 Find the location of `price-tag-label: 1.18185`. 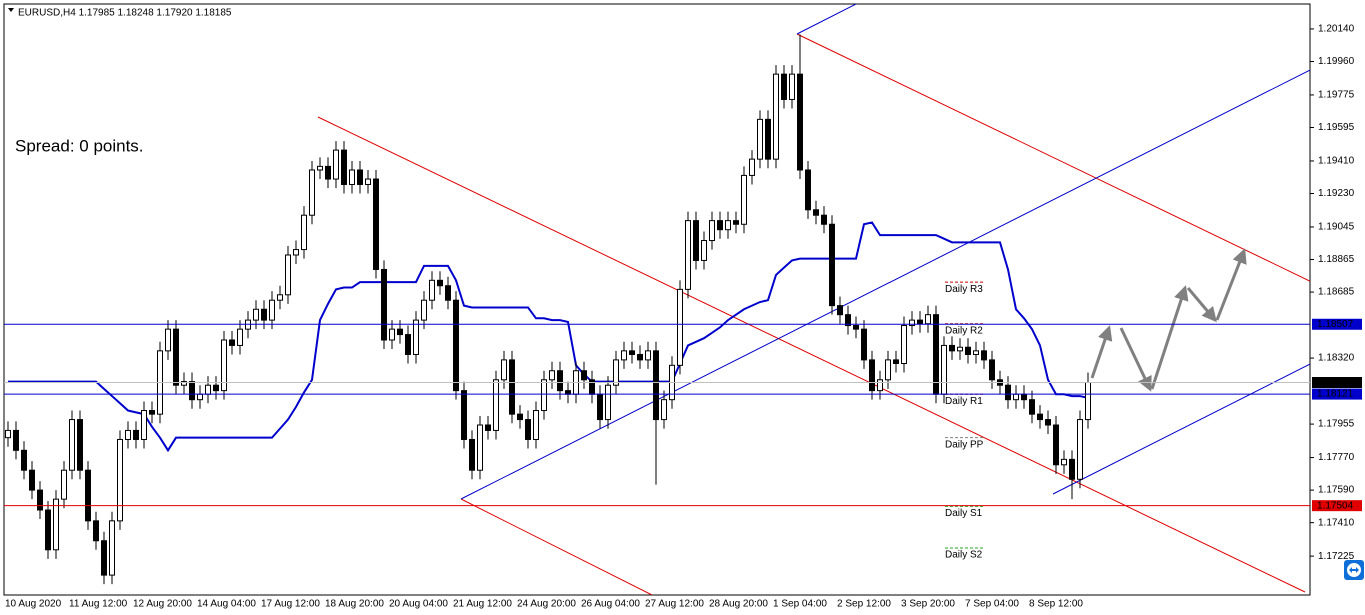

price-tag-label: 1.18185 is located at coordinates (1335, 382).